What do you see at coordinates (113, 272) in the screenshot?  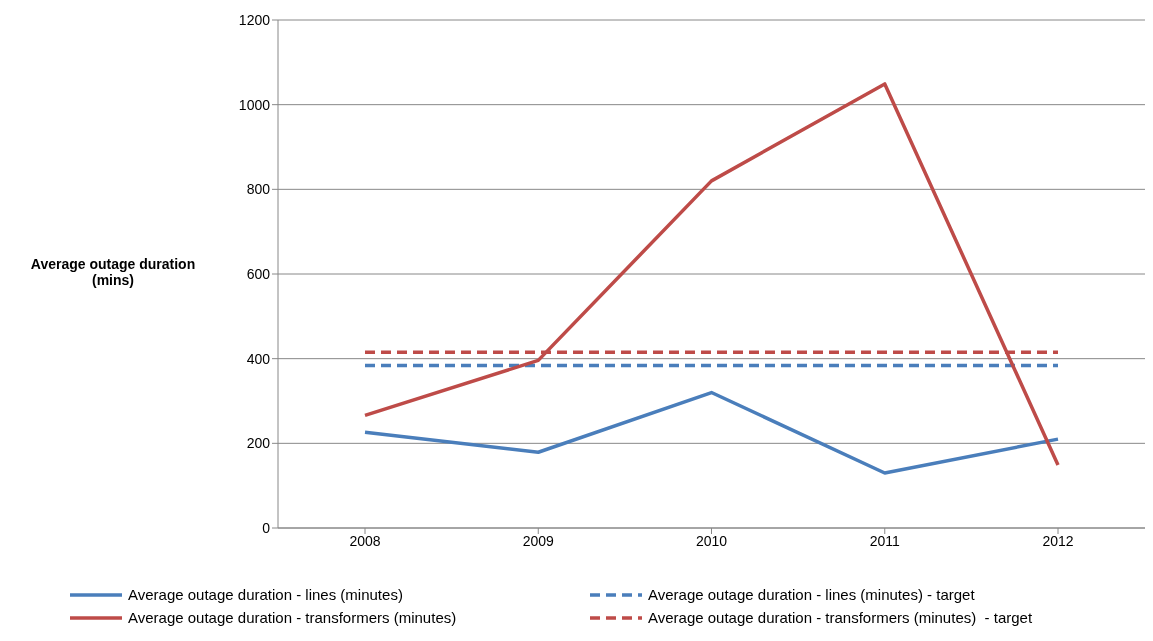 I see `y-axis-title: Average outage duration (mins)` at bounding box center [113, 272].